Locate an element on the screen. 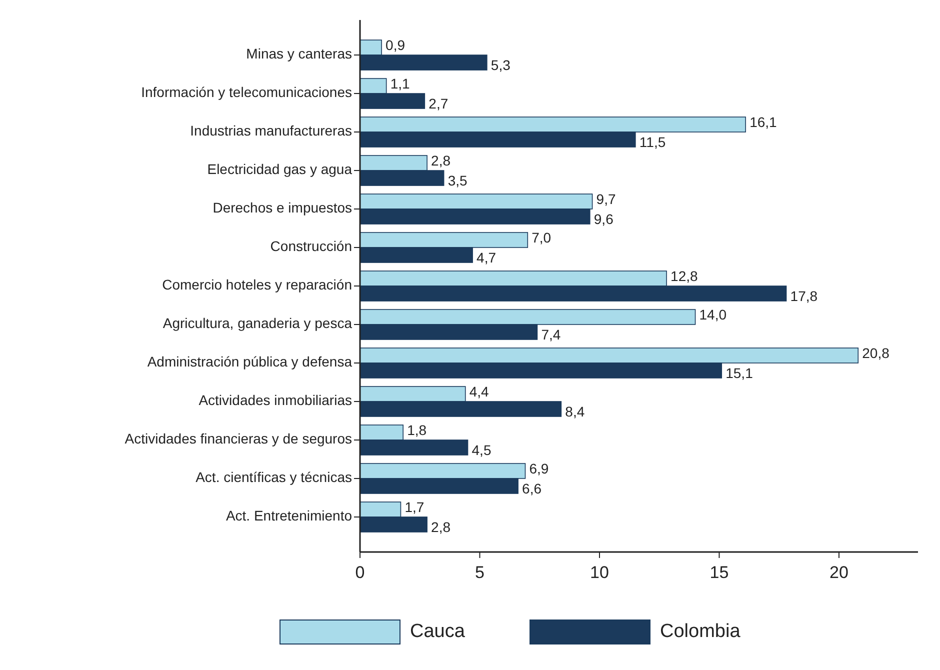 This screenshot has height=670, width=940. y-tick-label: Actividades financieras y de seguros is located at coordinates (238, 438).